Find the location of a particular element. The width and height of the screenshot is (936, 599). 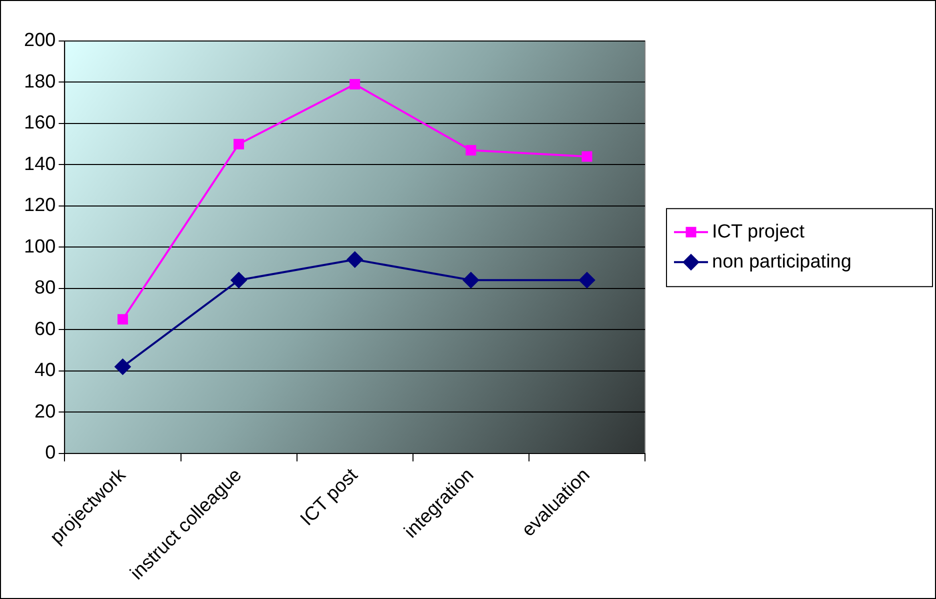

y-tick-label: 60 is located at coordinates (45, 329).